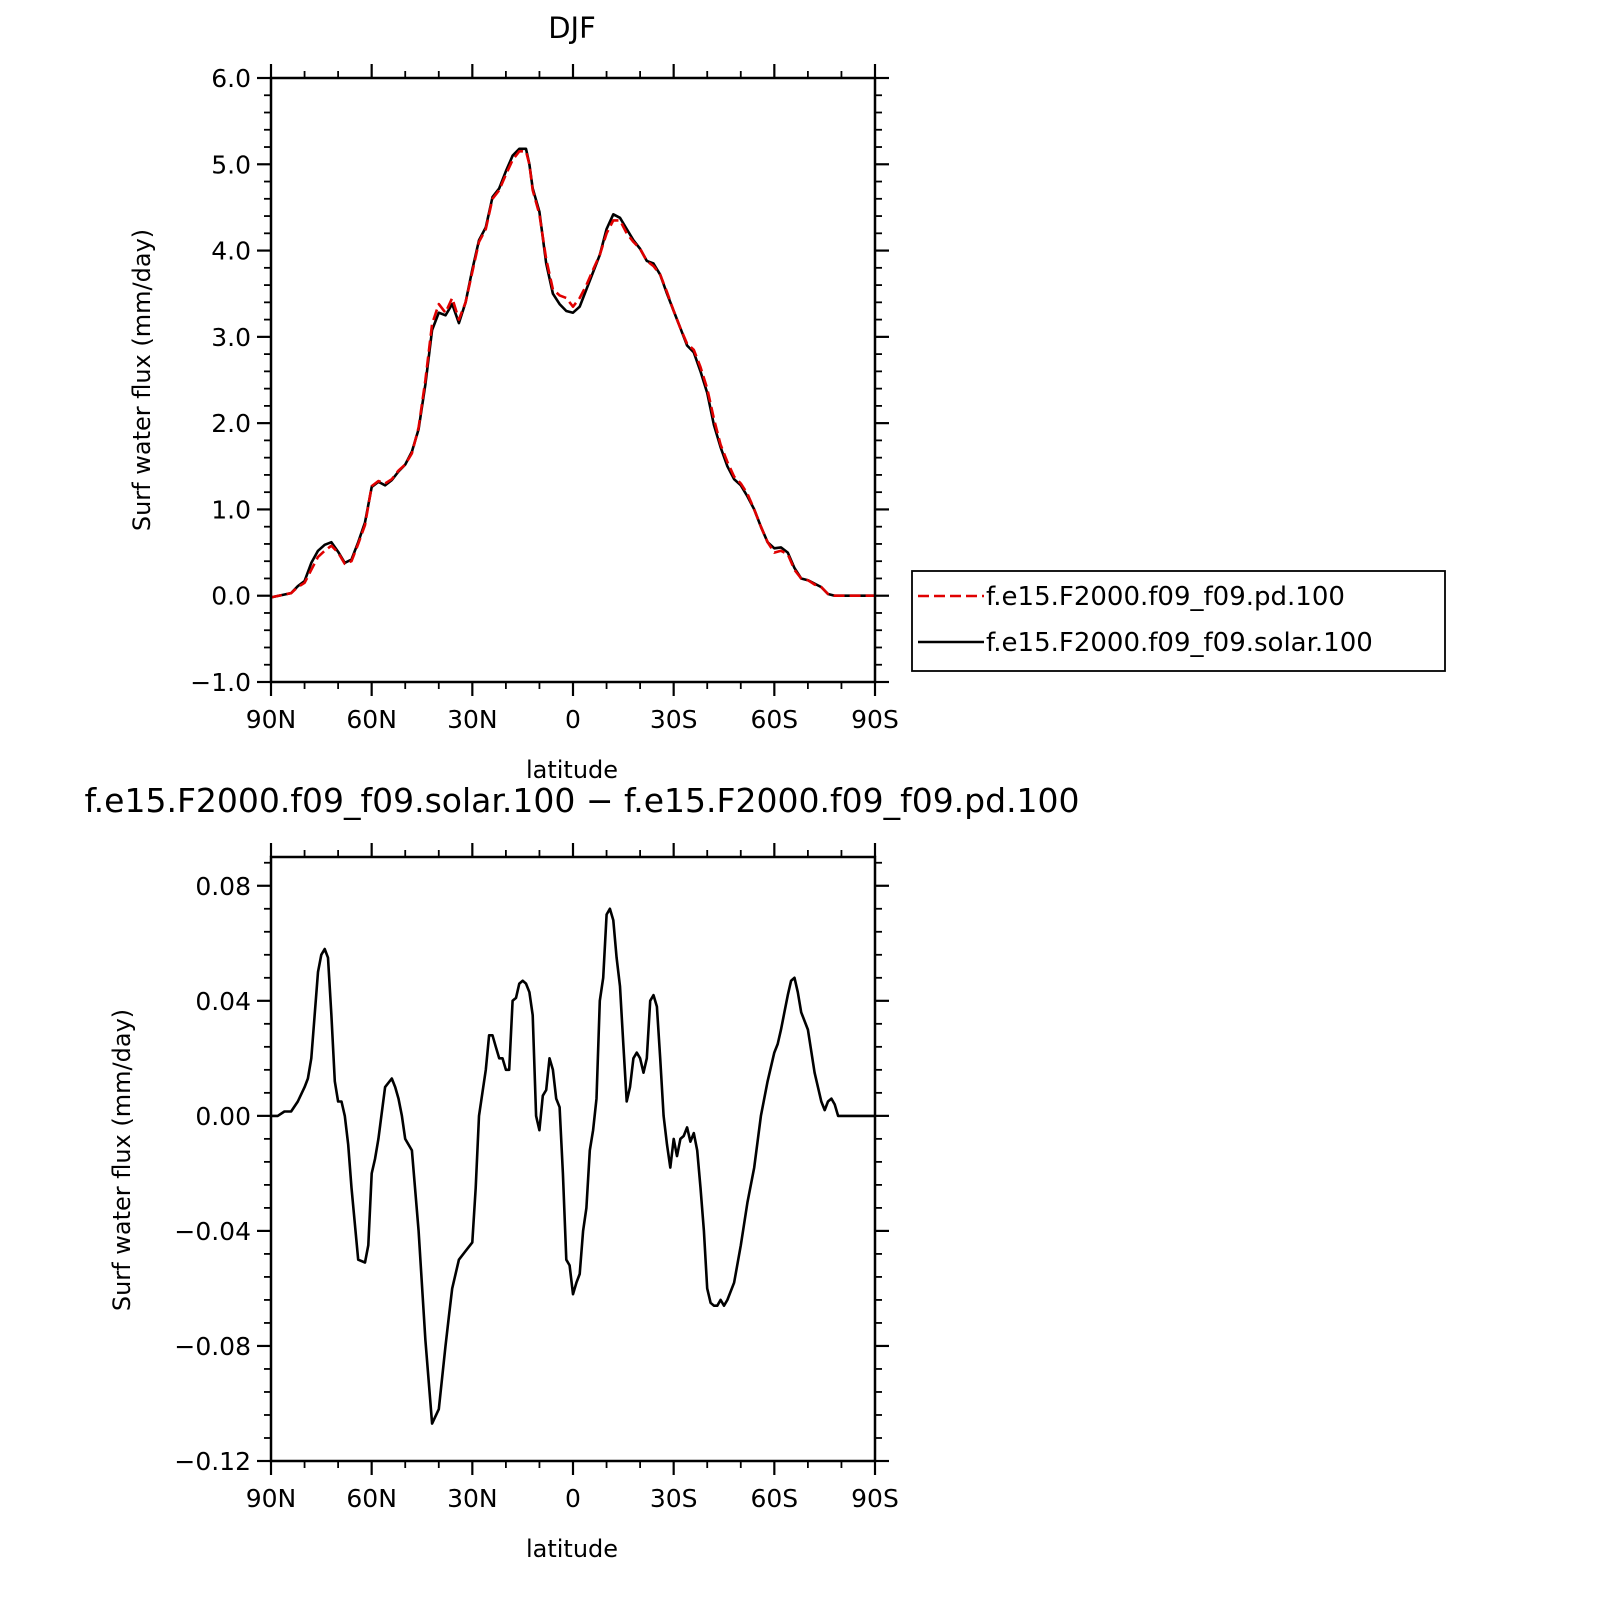 This screenshot has height=1619, width=1597. I want to click on top-chart-series, so click(572, 373).